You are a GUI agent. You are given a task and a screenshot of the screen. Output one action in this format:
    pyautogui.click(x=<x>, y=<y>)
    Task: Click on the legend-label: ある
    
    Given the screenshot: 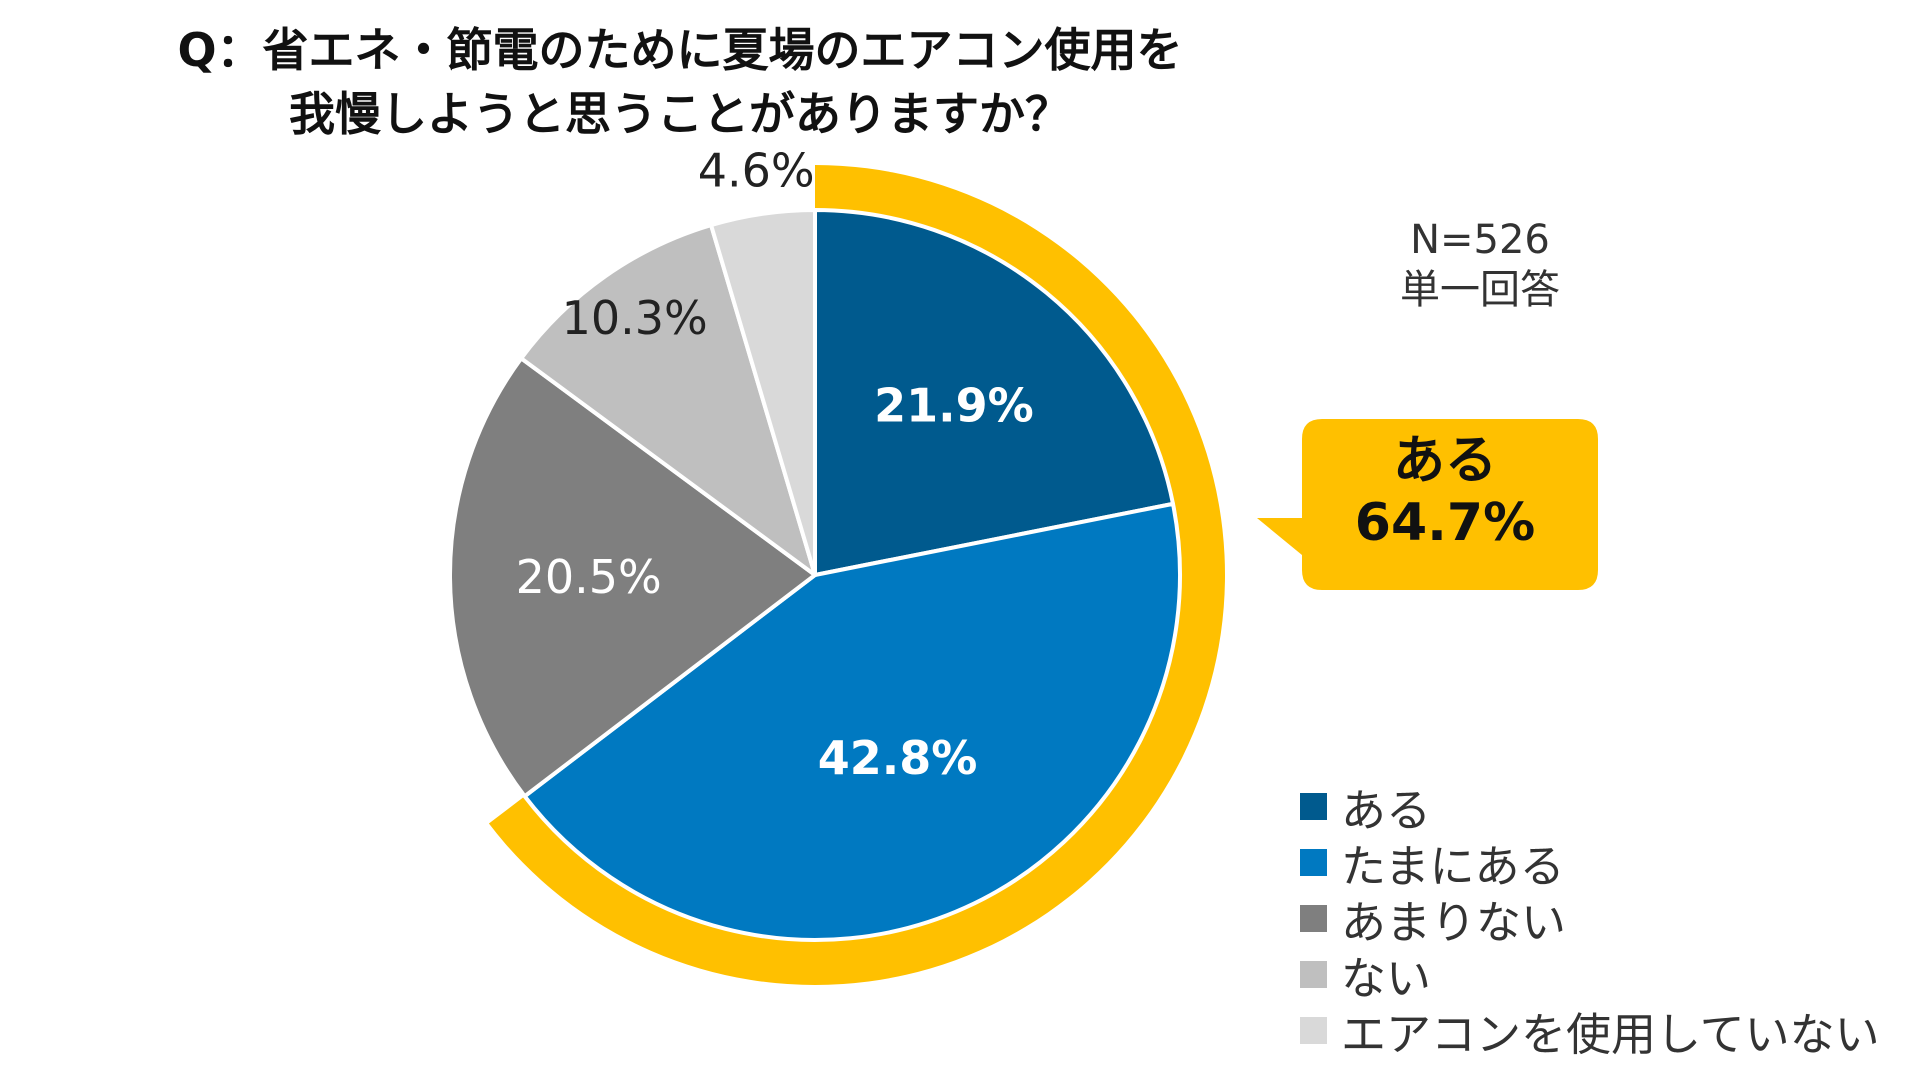 What is the action you would take?
    pyautogui.click(x=1386, y=810)
    